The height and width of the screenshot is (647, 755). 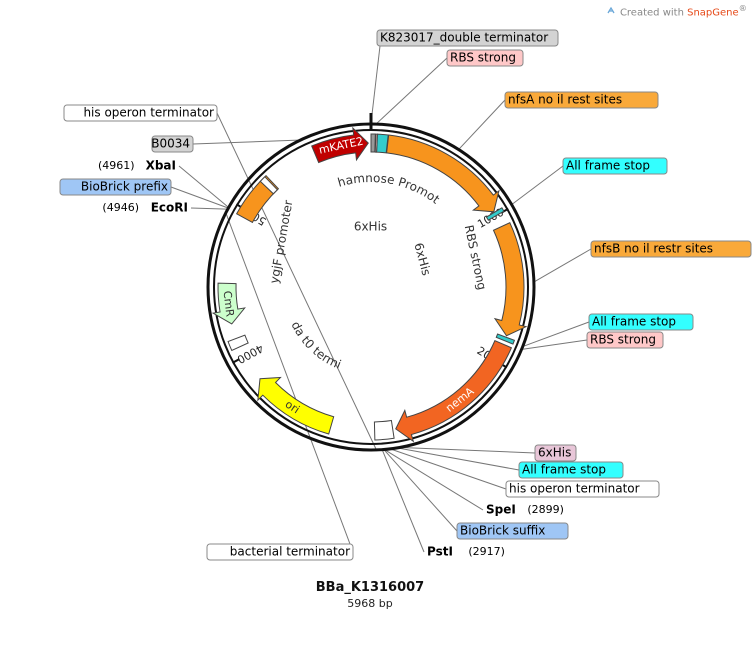 I want to click on feature-label-group: B0034, so click(x=172, y=144).